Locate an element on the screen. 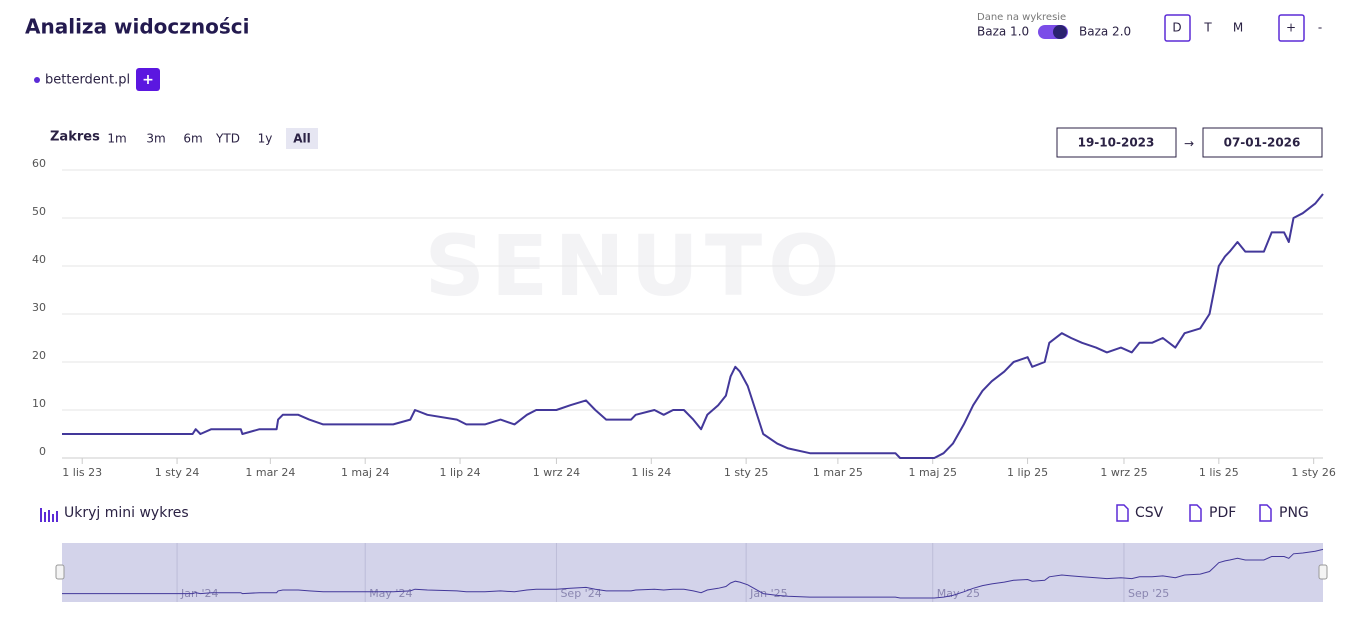  y-tick-label: 10 is located at coordinates (39, 403).